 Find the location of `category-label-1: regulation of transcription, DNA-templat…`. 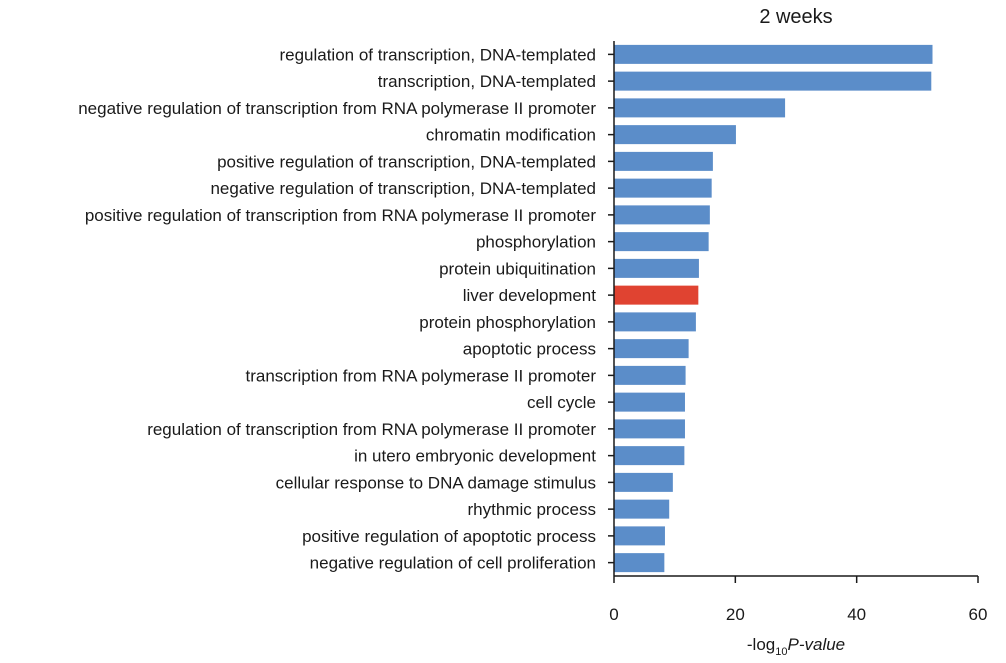

category-label-1: regulation of transcription, DNA-templat… is located at coordinates (437, 54).